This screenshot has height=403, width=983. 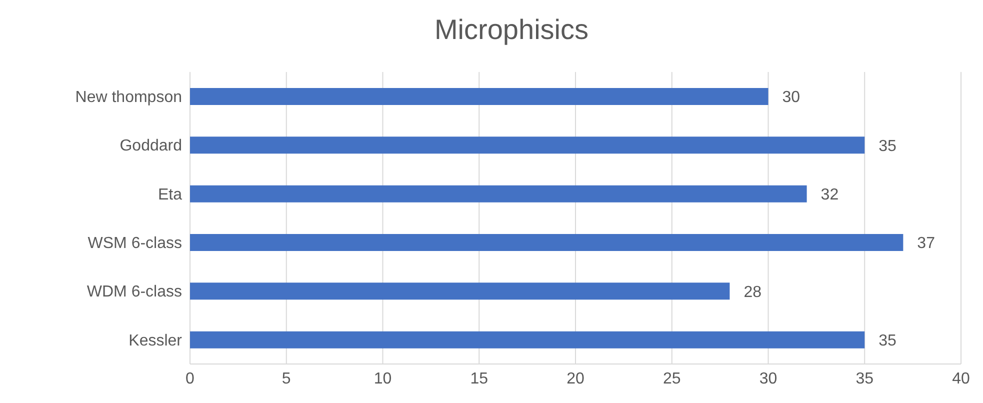 What do you see at coordinates (768, 379) in the screenshot?
I see `x-tick-label: 30` at bounding box center [768, 379].